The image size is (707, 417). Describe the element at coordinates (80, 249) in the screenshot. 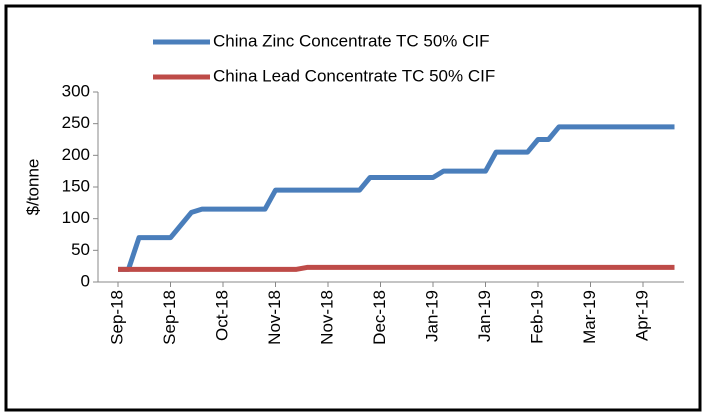

I see `y-tick-label: 50` at that location.